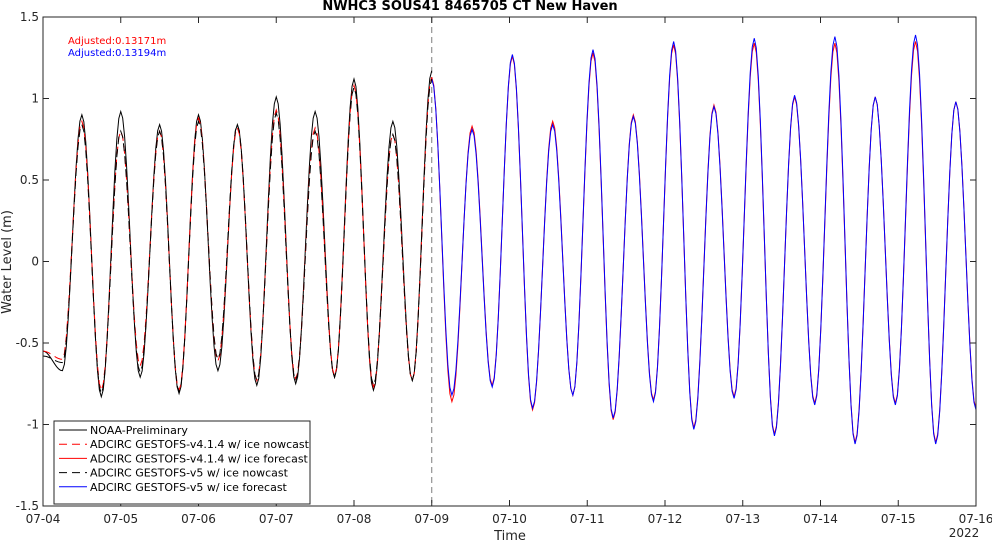 Image resolution: width=992 pixels, height=545 pixels. What do you see at coordinates (139, 430) in the screenshot?
I see `legend-entry: NOAA-Preliminary` at bounding box center [139, 430].